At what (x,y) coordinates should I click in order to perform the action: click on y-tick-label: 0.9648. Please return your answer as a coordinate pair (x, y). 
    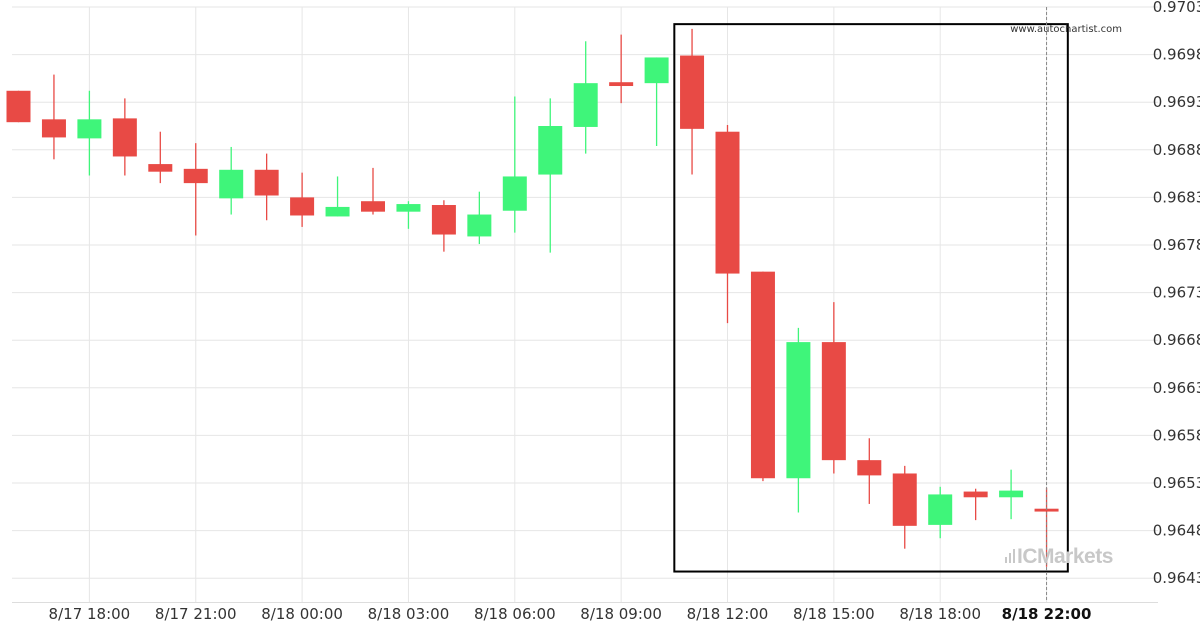
    Looking at the image, I should click on (1176, 531).